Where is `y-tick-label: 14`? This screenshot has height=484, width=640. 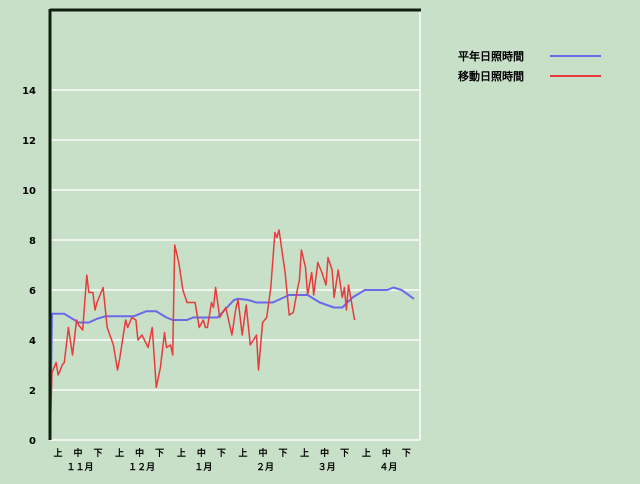
y-tick-label: 14 is located at coordinates (29, 91).